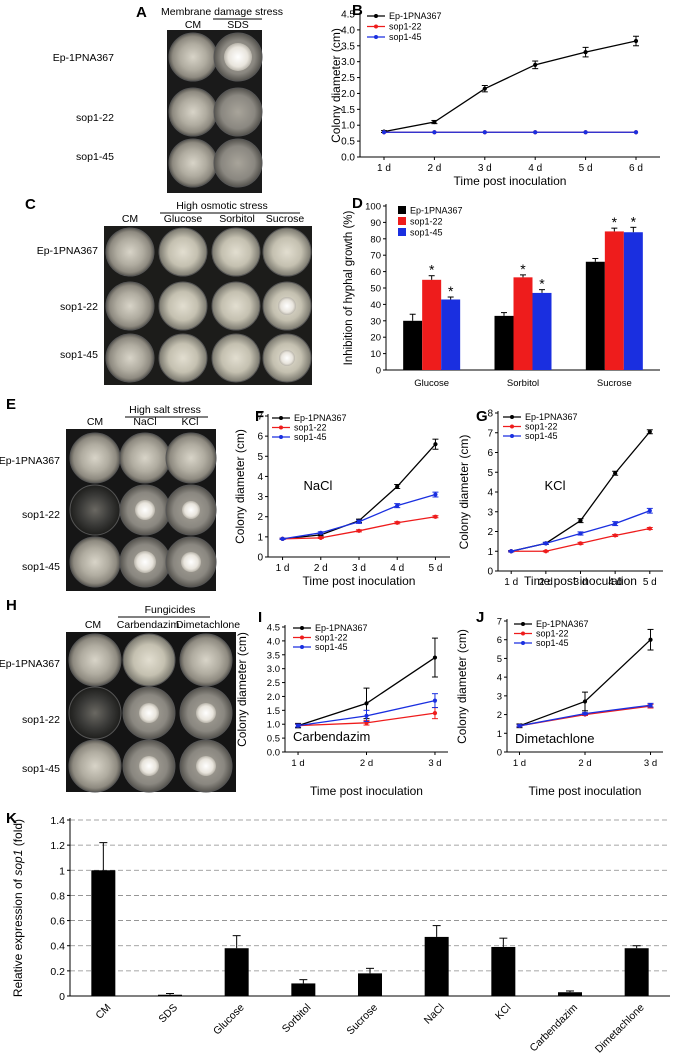 This screenshot has width=680, height=1064. I want to click on y-axis-label: Relative expression of sop1 (fold), so click(18, 908).